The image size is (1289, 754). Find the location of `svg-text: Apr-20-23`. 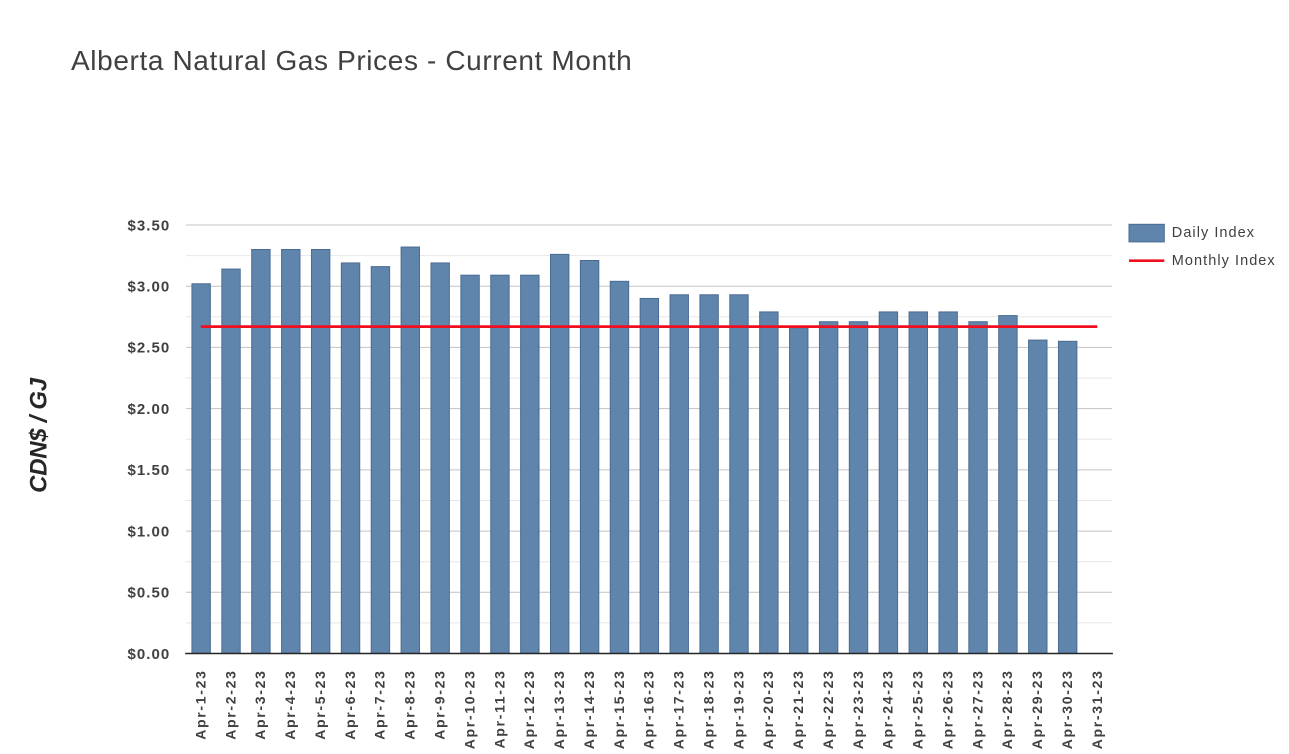

svg-text: Apr-20-23 is located at coordinates (768, 709).